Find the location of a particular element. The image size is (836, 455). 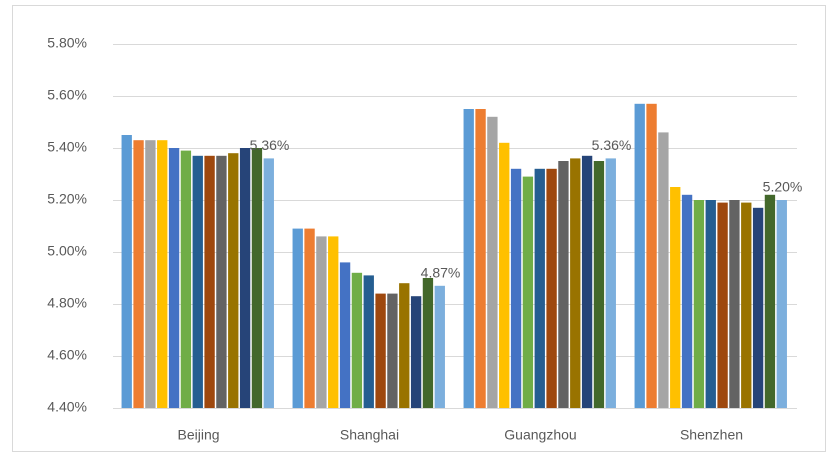

y-tick-label: 4.60% is located at coordinates (67, 355).